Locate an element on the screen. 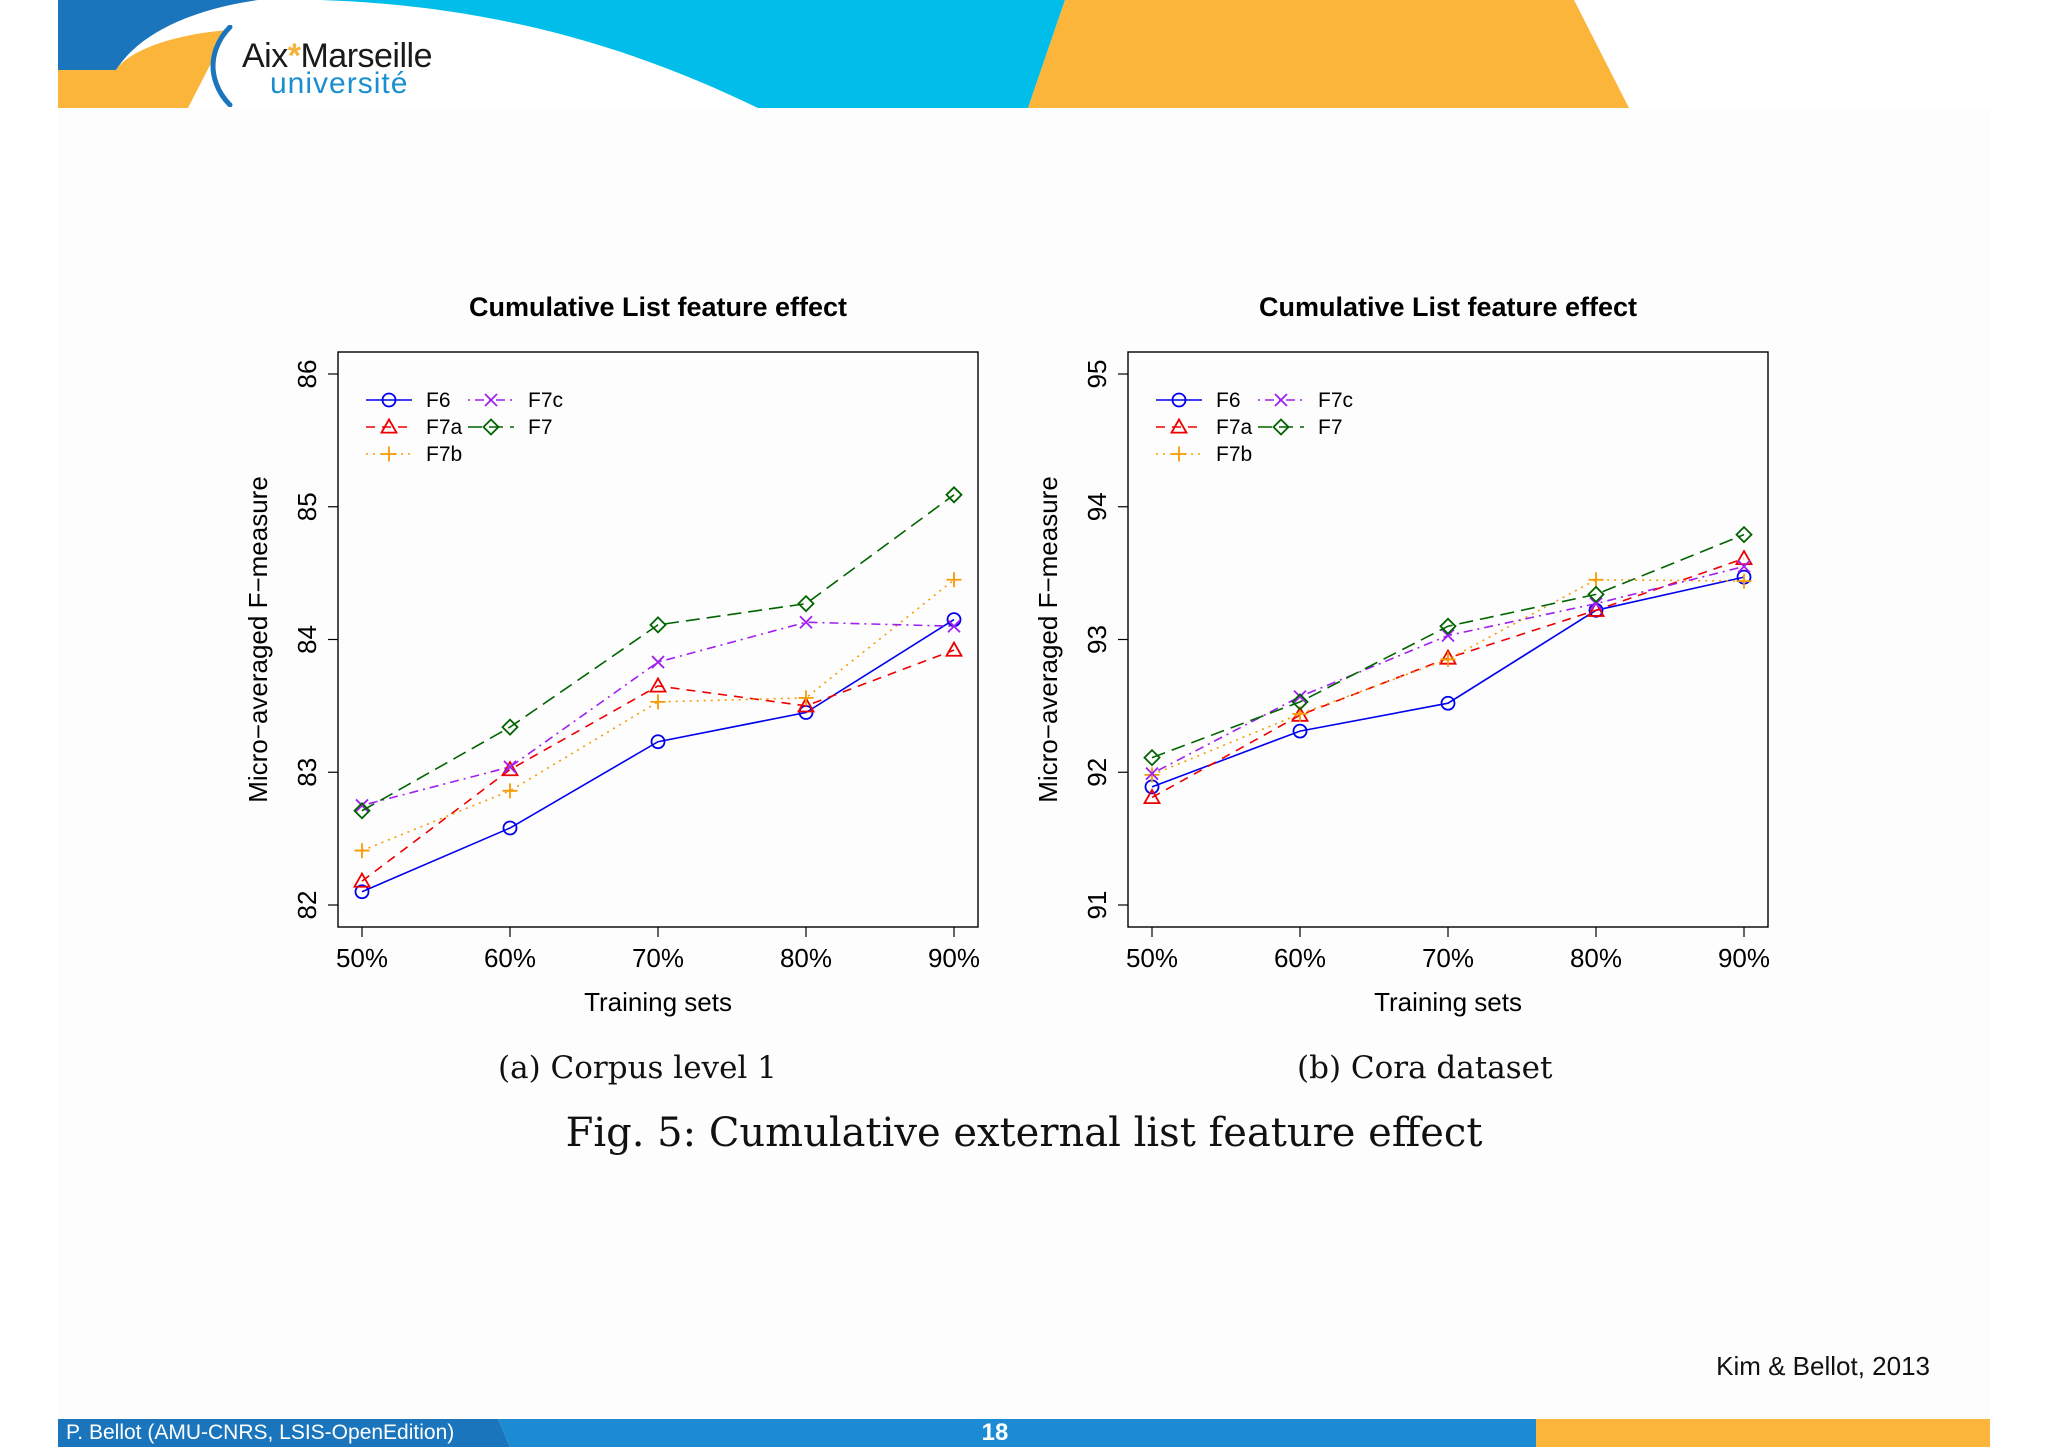 This screenshot has width=2048, height=1447. top-banner is located at coordinates (1024, 54).